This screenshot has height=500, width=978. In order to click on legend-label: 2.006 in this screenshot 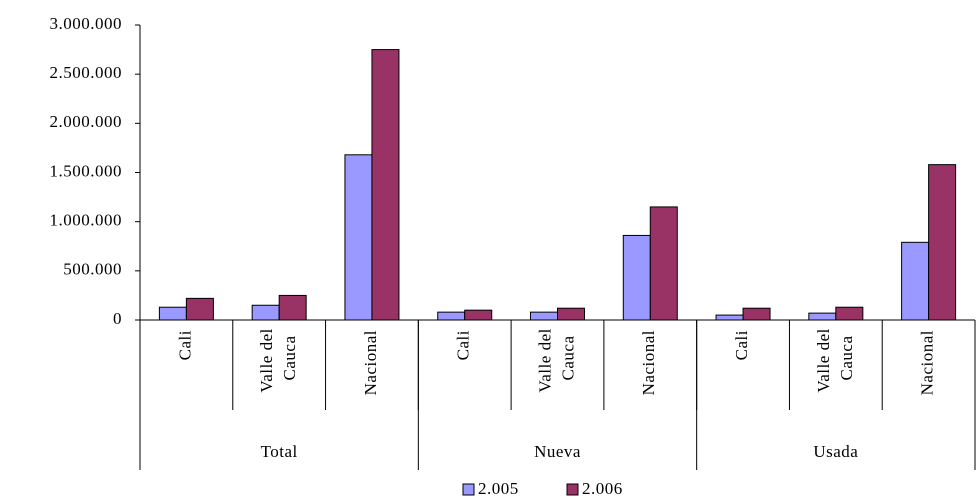, I will do `click(602, 488)`.